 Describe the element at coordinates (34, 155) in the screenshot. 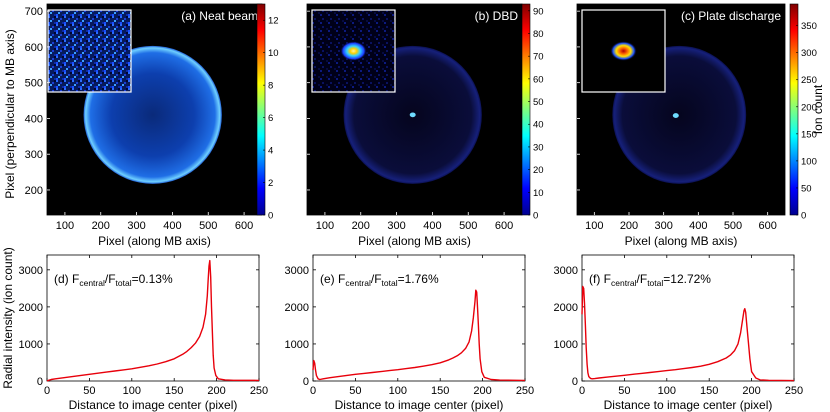

I see `y-tick-label: 300` at that location.